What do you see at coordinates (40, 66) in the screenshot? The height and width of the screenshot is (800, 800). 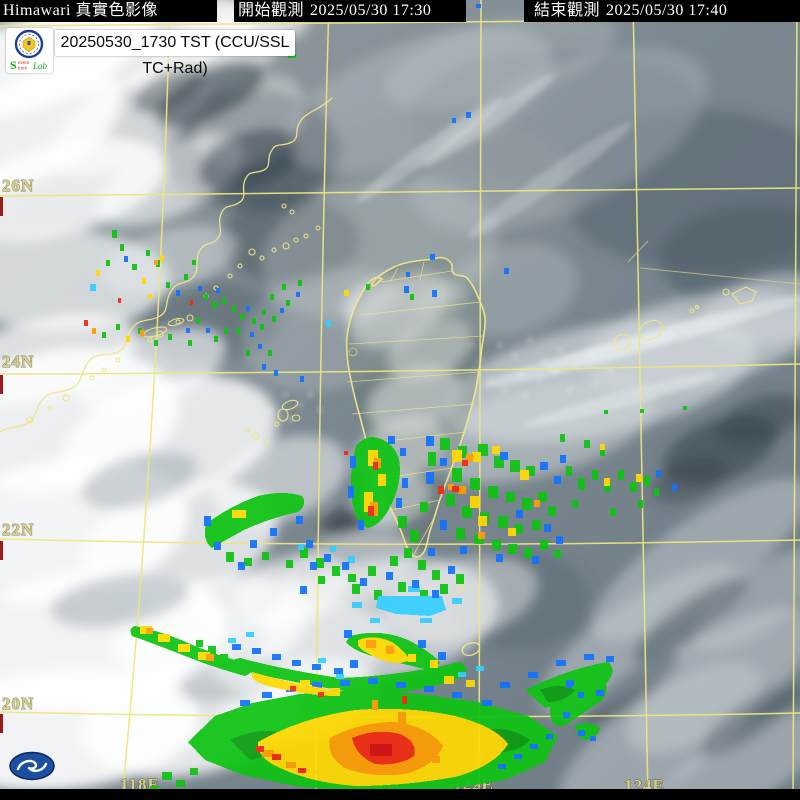 I see `ssl-logo-lab: Lab` at bounding box center [40, 66].